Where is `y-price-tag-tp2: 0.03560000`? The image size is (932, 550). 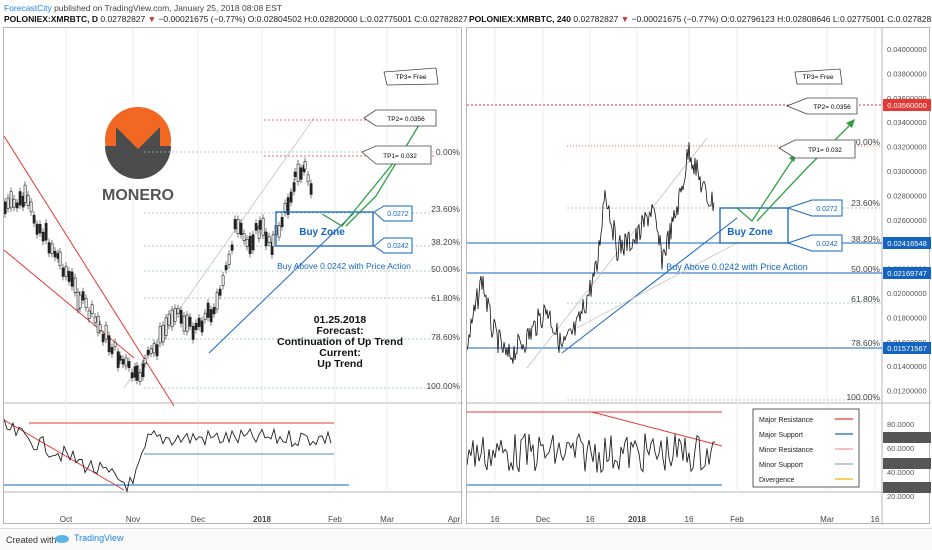
y-price-tag-tp2: 0.03560000 is located at coordinates (907, 105).